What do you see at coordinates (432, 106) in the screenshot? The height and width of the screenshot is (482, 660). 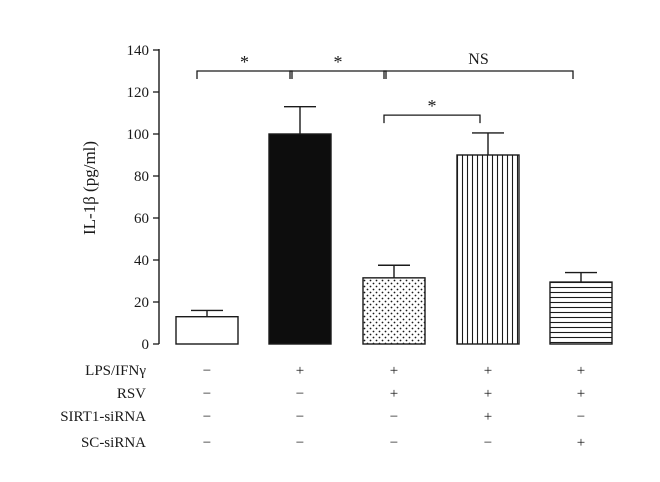 I see `significance-label-4: *` at bounding box center [432, 106].